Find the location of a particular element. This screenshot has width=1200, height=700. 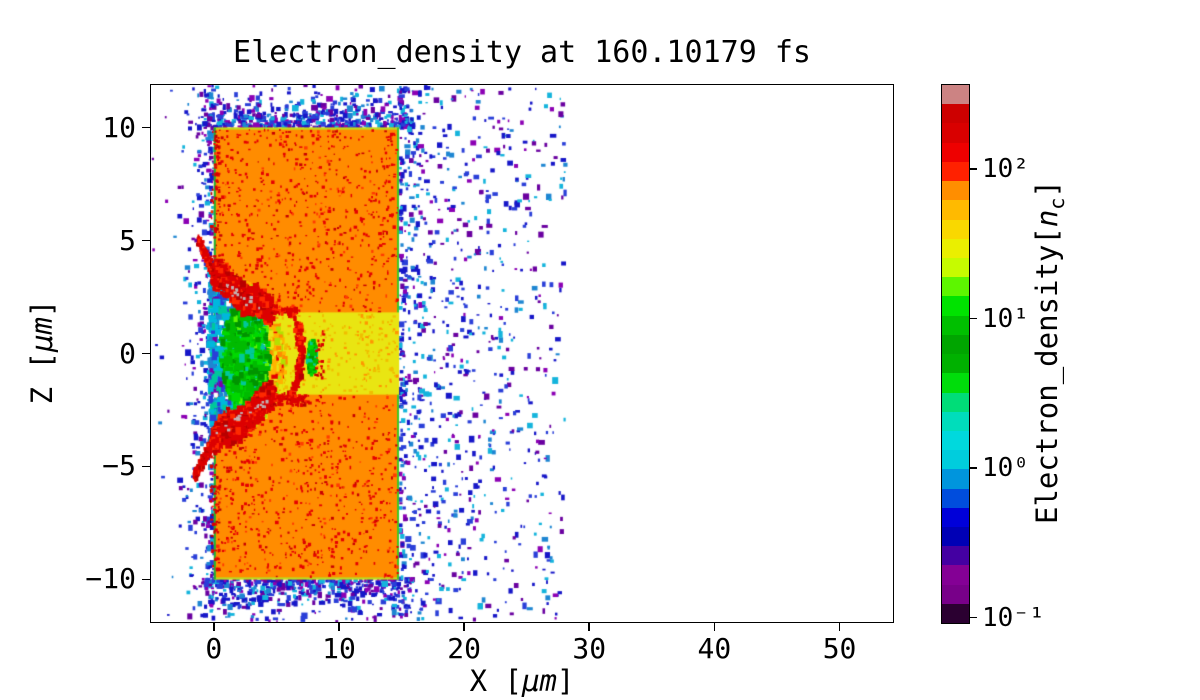

y-tick-label: −10 is located at coordinates (110, 579).